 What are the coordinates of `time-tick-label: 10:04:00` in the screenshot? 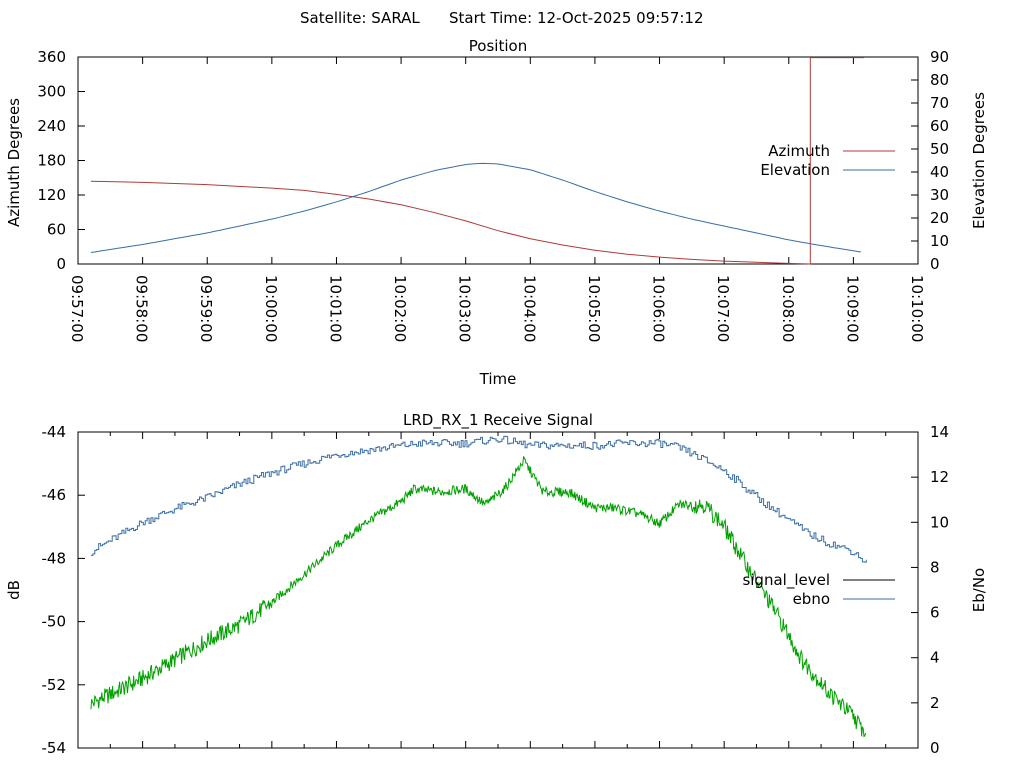 It's located at (529, 308).